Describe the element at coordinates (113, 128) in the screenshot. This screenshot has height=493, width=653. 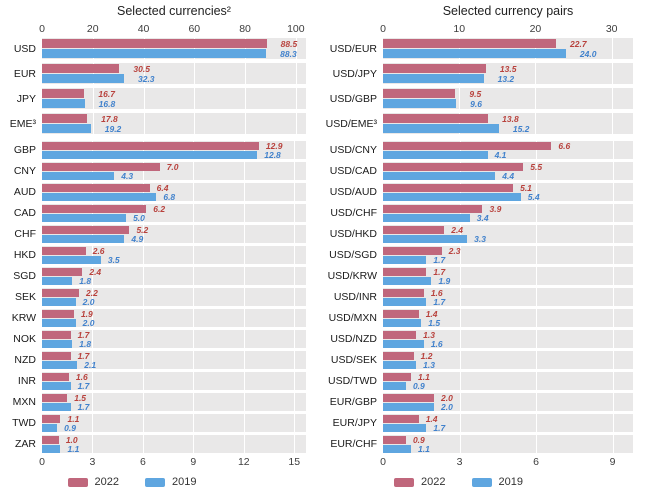
I see `value-label-2019: 19.2` at that location.